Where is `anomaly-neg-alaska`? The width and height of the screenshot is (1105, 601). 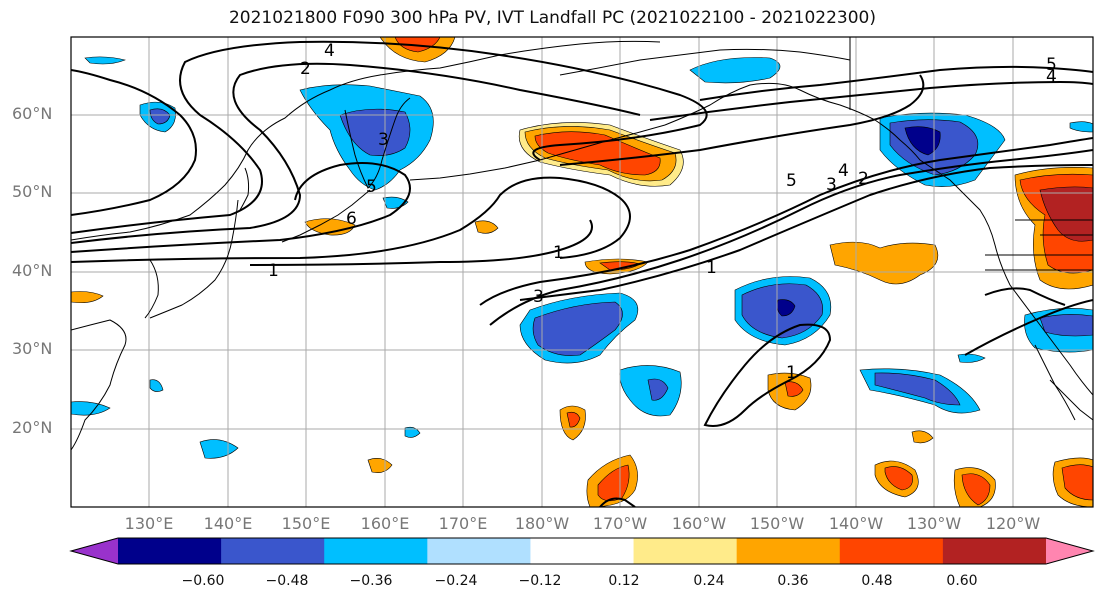
anomaly-neg-alaska is located at coordinates (735, 70).